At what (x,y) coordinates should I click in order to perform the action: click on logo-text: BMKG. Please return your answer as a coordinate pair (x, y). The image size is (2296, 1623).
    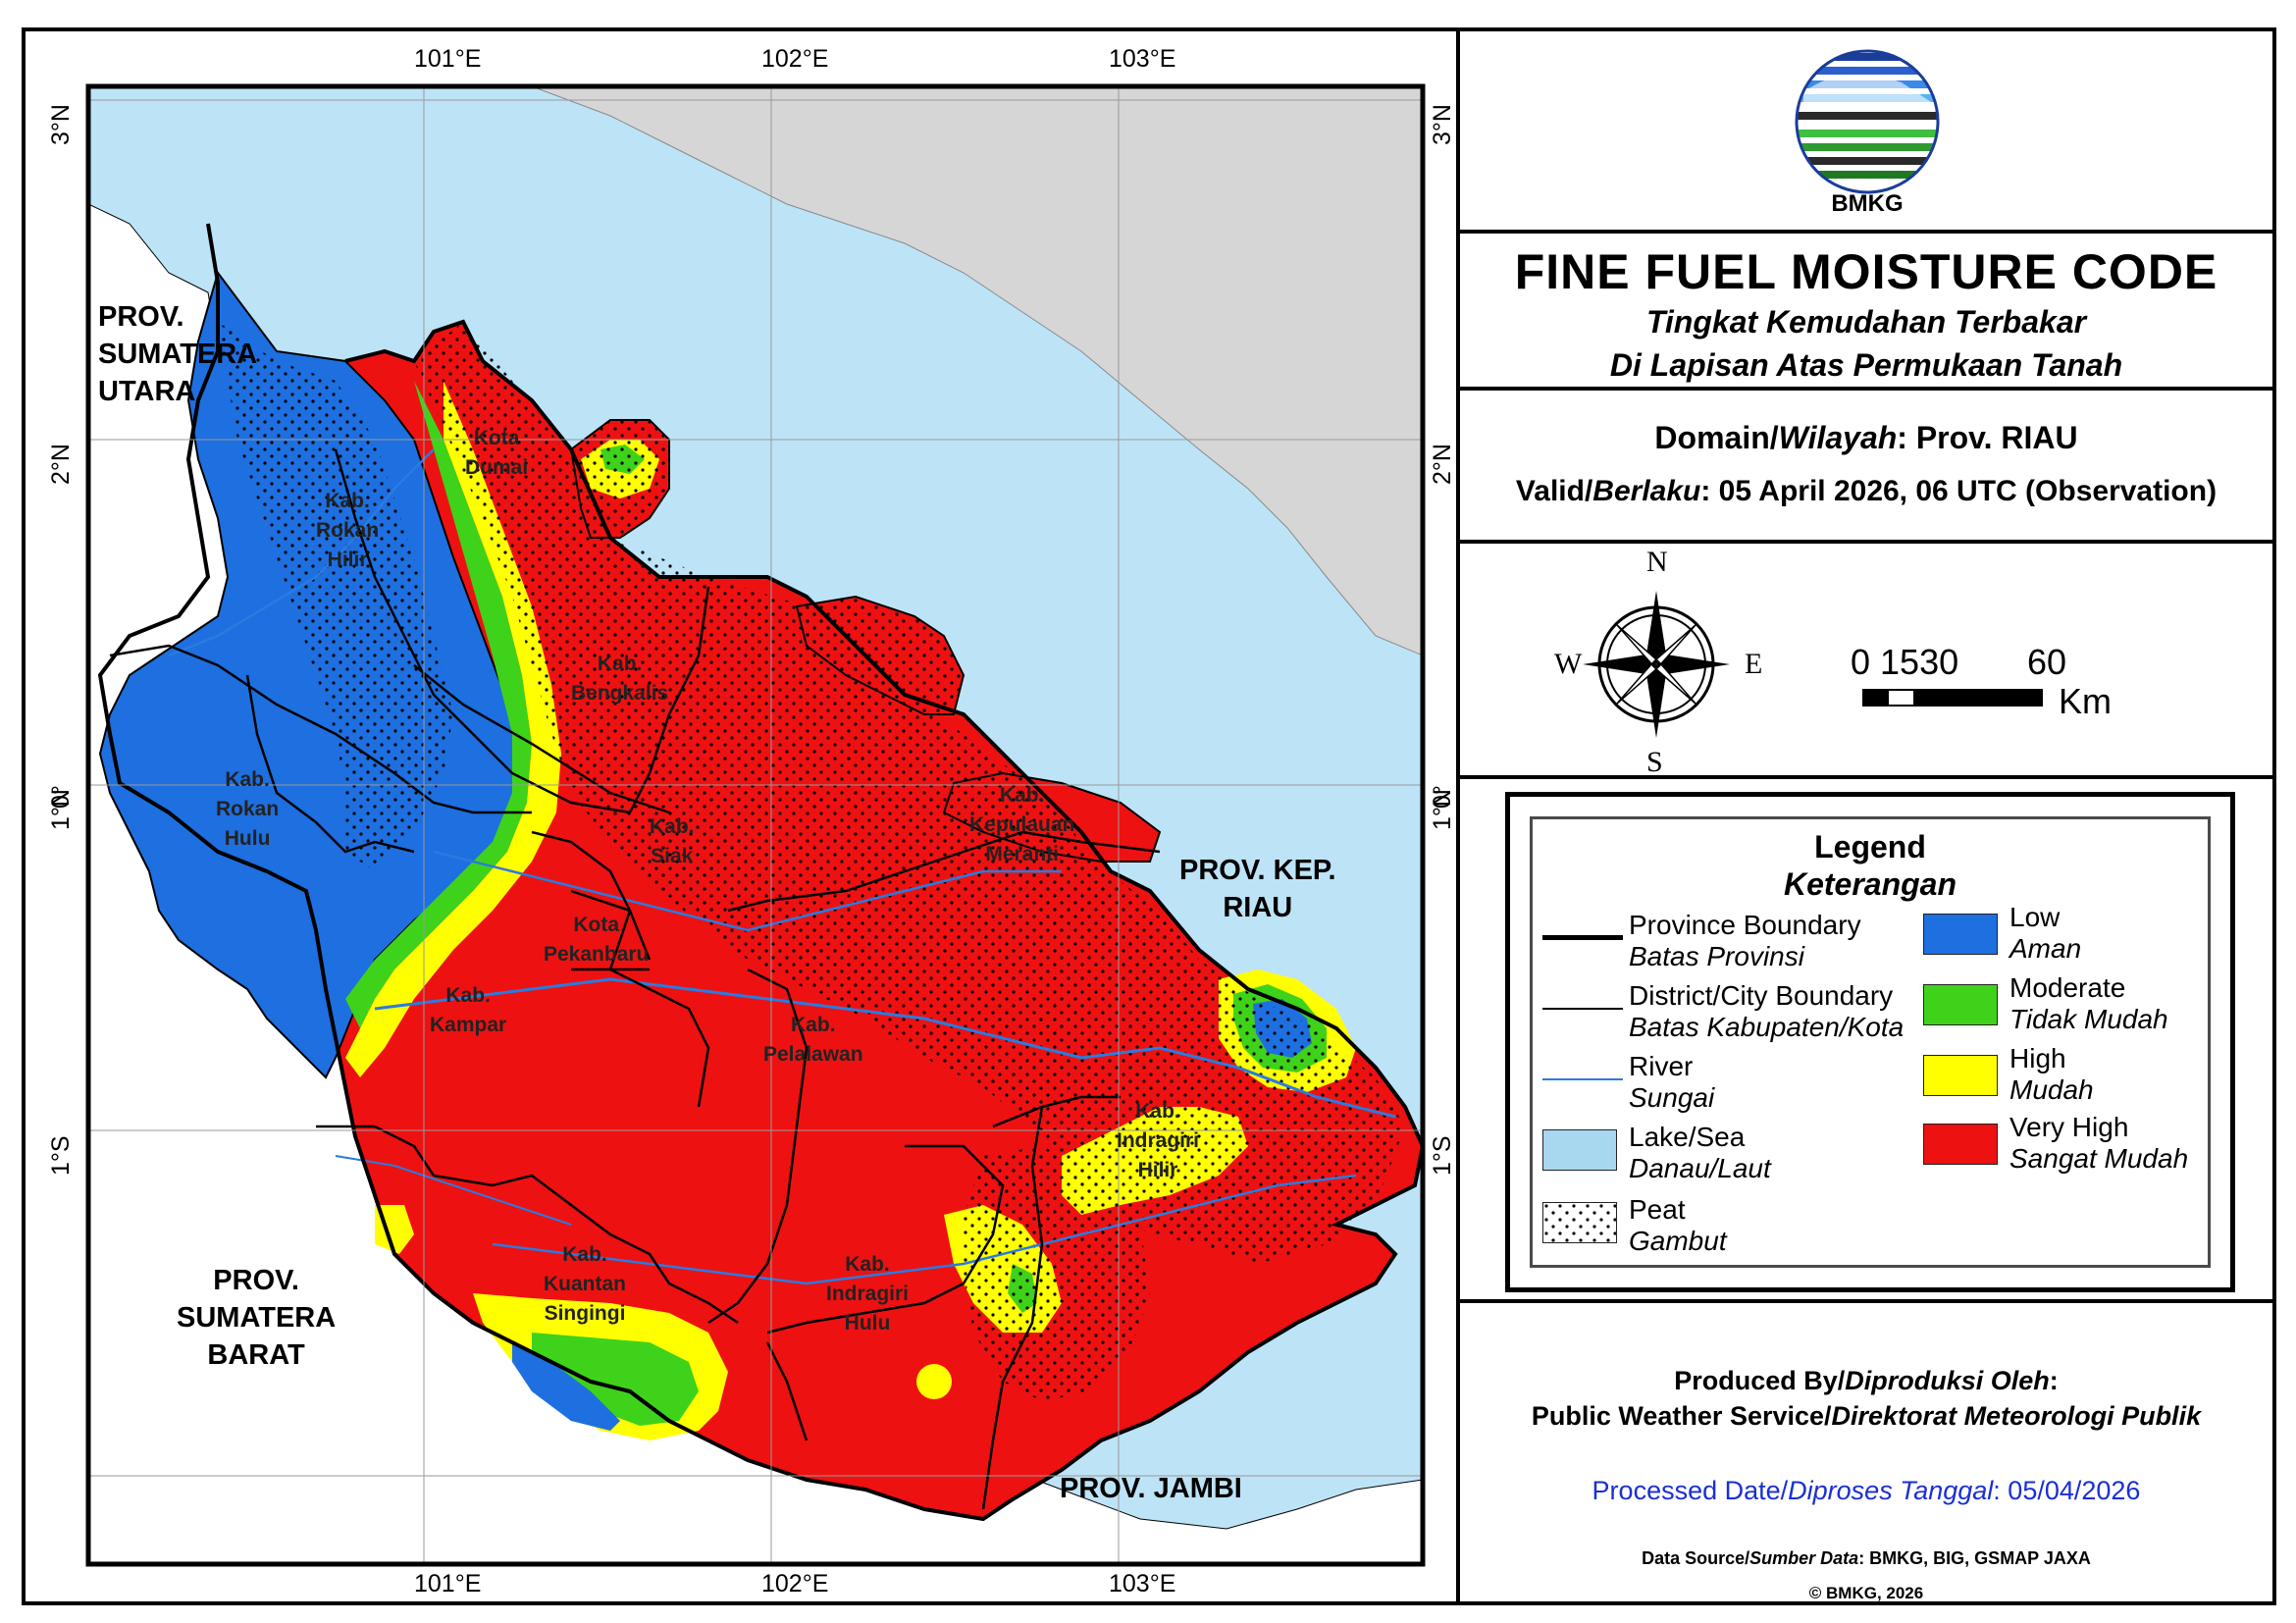
    Looking at the image, I should click on (1867, 203).